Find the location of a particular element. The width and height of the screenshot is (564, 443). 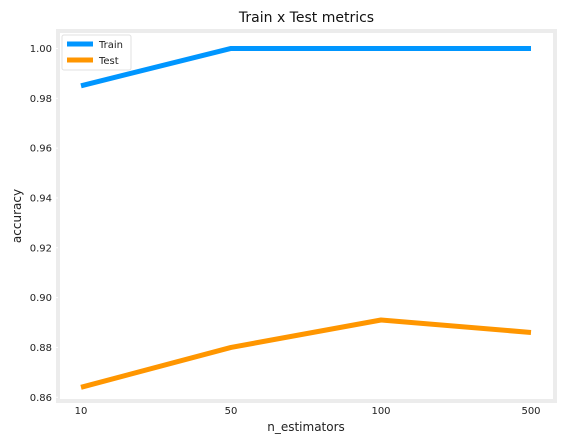

y-tick-label: 0.96 is located at coordinates (41, 149).